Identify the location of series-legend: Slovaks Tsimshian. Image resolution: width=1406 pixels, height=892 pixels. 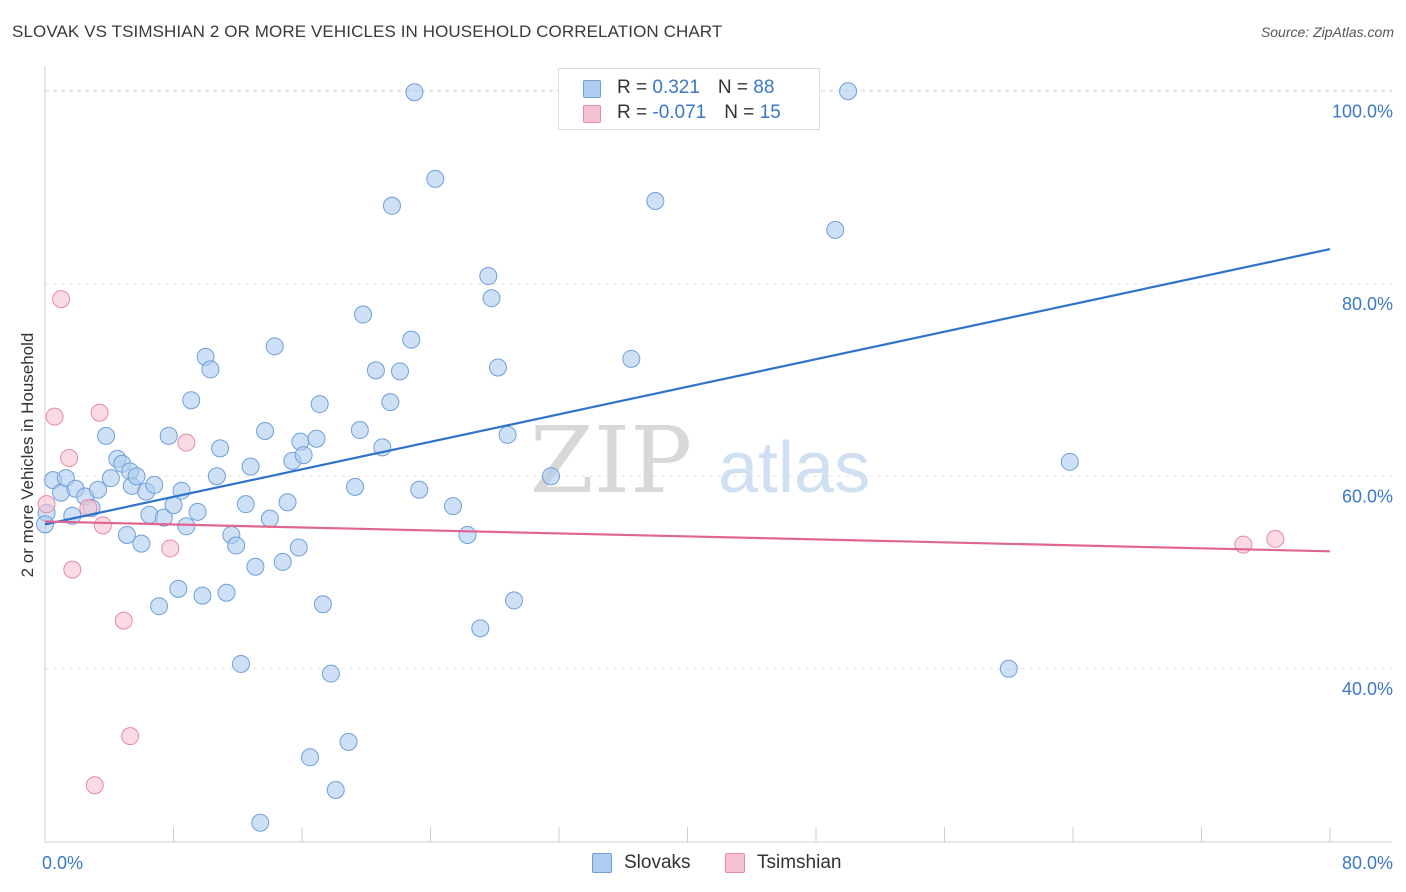
(703, 864).